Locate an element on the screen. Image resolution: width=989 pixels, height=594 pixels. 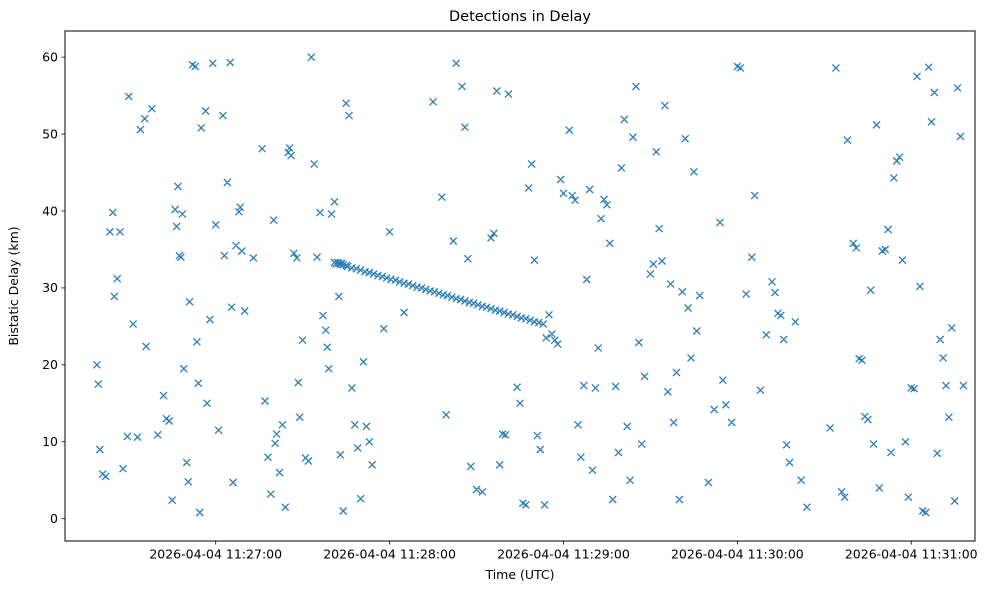
y-tick-label: 20 is located at coordinates (50, 364).